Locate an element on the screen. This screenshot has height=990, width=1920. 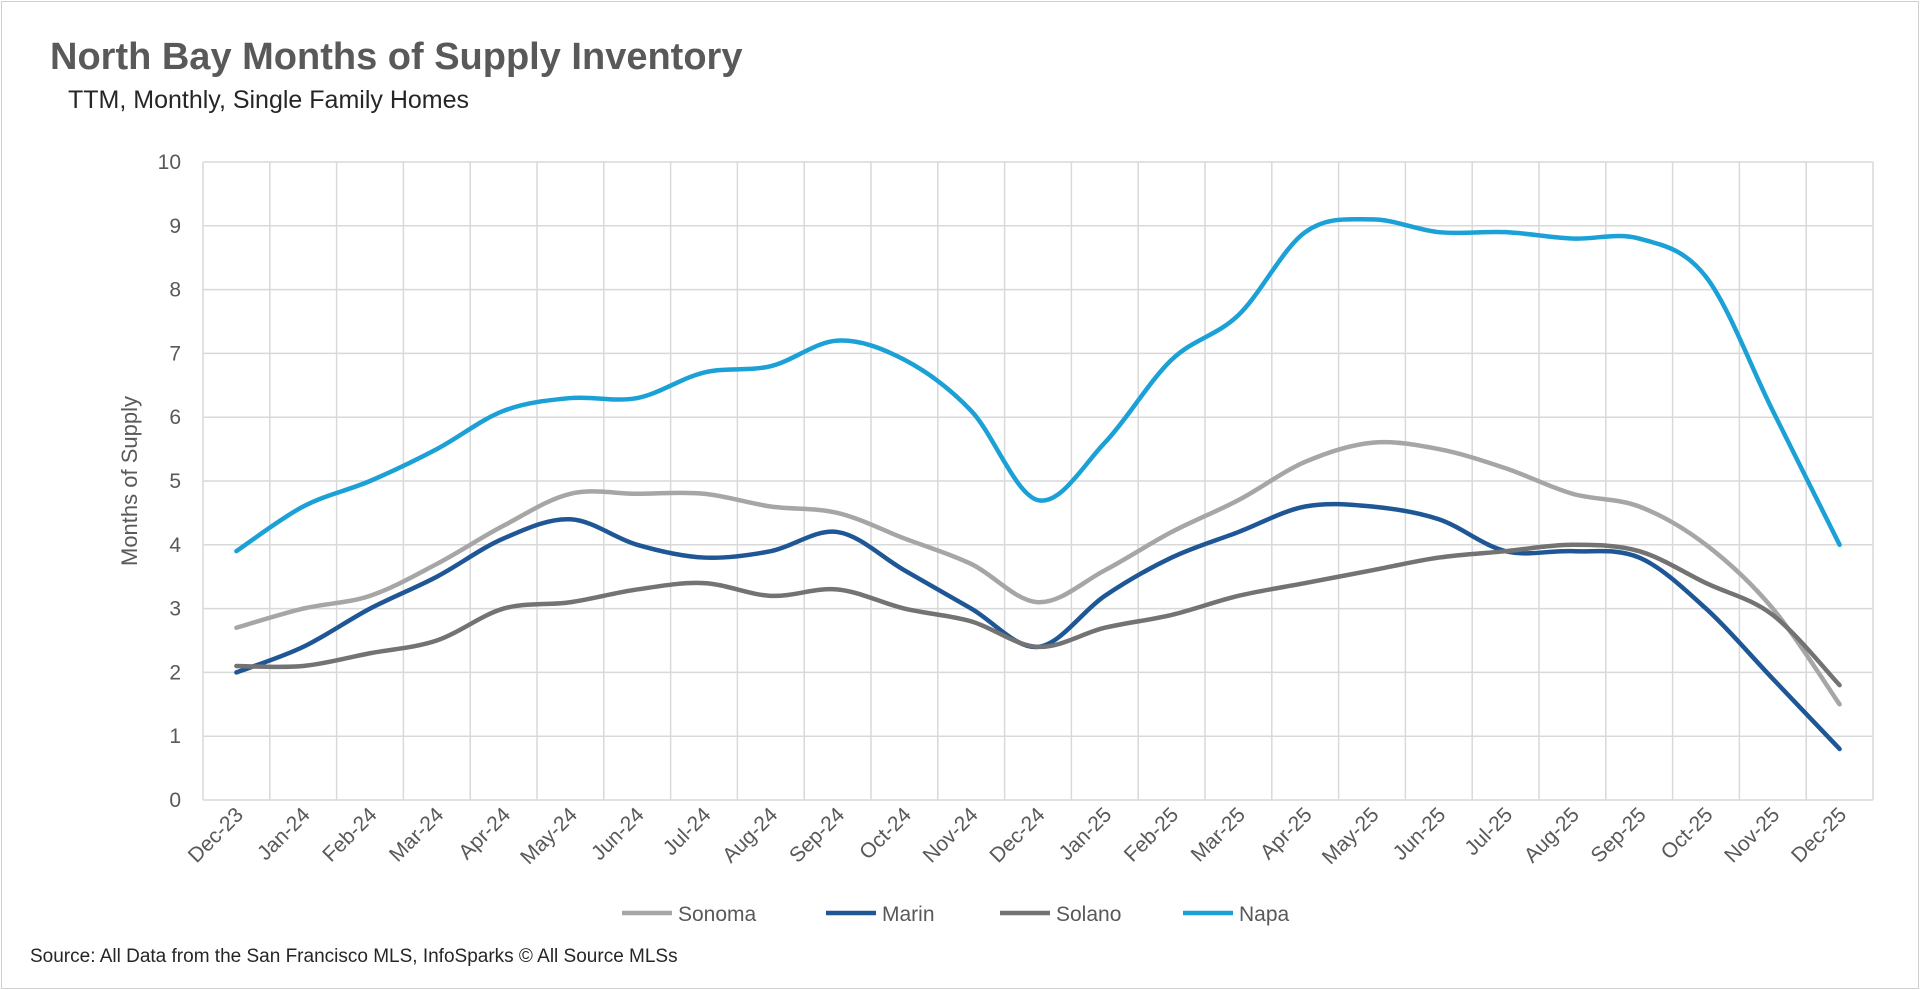
x-tick-label: Mar-24 is located at coordinates (417, 835).